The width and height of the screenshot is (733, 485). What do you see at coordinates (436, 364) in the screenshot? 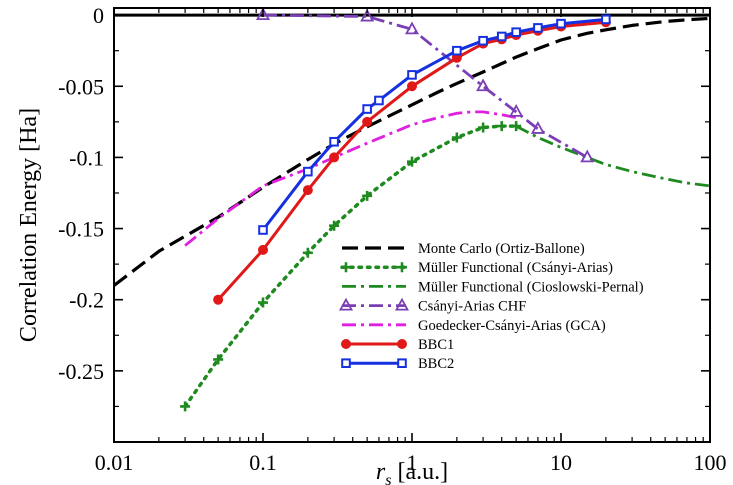
I see `legend-label-bbc2: BBC2` at bounding box center [436, 364].